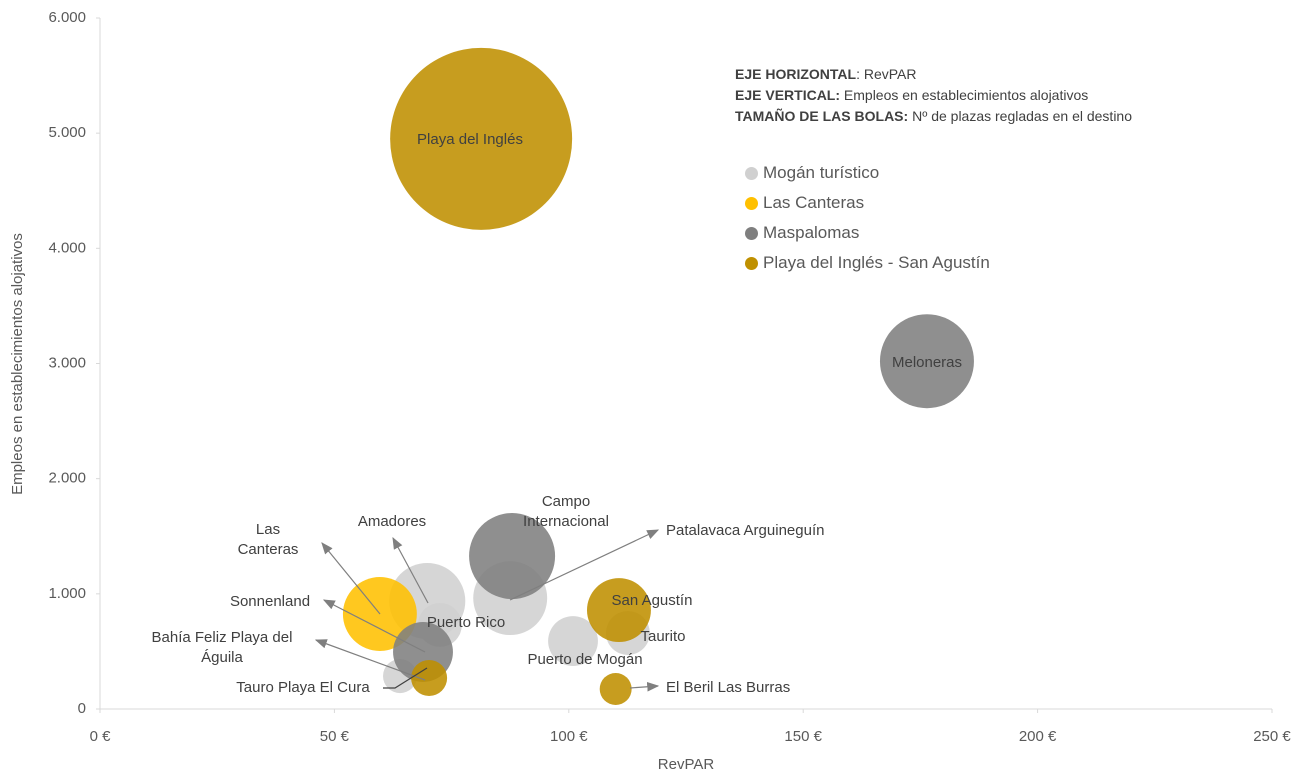 Image resolution: width=1309 pixels, height=778 pixels. Describe the element at coordinates (487, 610) in the screenshot. I see `annotation-arrows` at that location.